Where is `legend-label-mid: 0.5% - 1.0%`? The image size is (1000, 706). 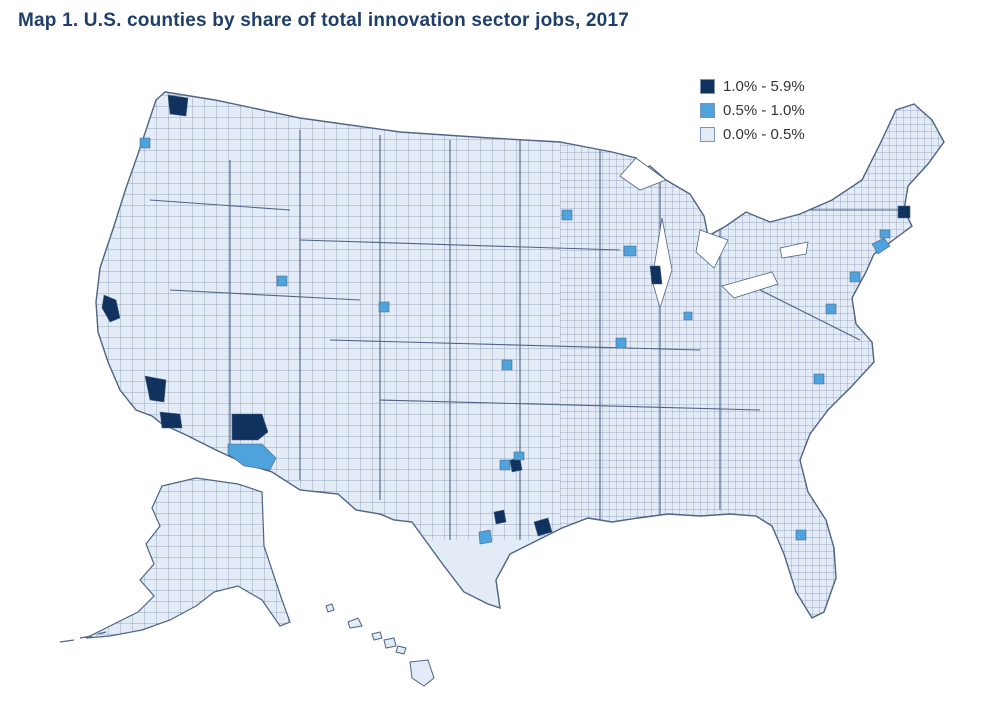
legend-label-mid: 0.5% - 1.0% is located at coordinates (764, 110).